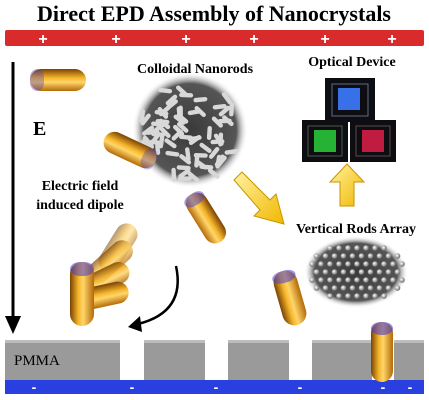 The height and width of the screenshot is (400, 429). Describe the element at coordinates (104, 274) in the screenshot. I see `rotating-rod-sequence` at that location.